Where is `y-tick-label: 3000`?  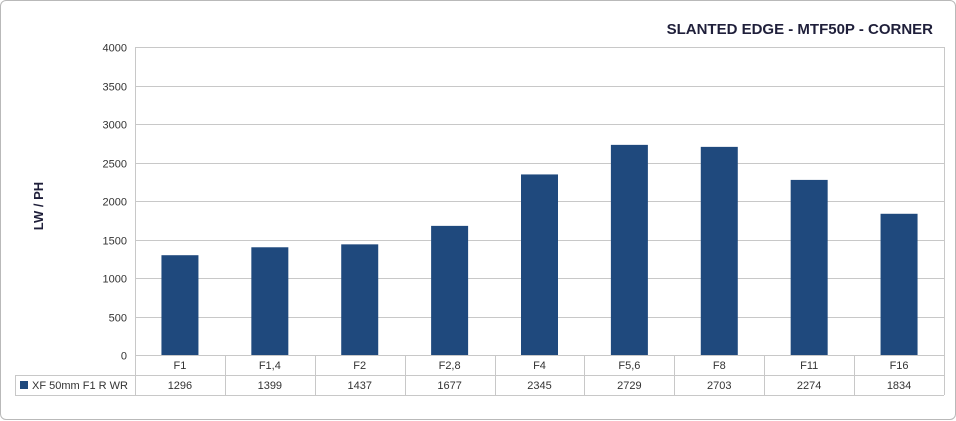
y-tick-label: 3000 is located at coordinates (115, 126).